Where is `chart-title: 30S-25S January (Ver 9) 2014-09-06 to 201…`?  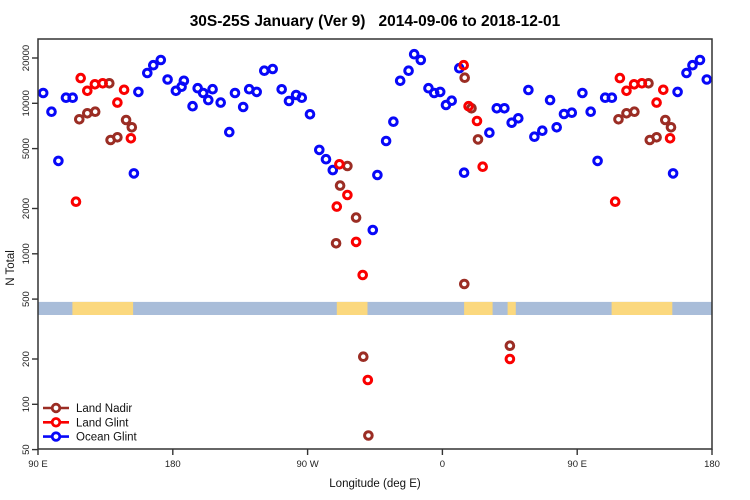
chart-title: 30S-25S January (Ver 9) 2014-09-06 to 201… is located at coordinates (375, 21).